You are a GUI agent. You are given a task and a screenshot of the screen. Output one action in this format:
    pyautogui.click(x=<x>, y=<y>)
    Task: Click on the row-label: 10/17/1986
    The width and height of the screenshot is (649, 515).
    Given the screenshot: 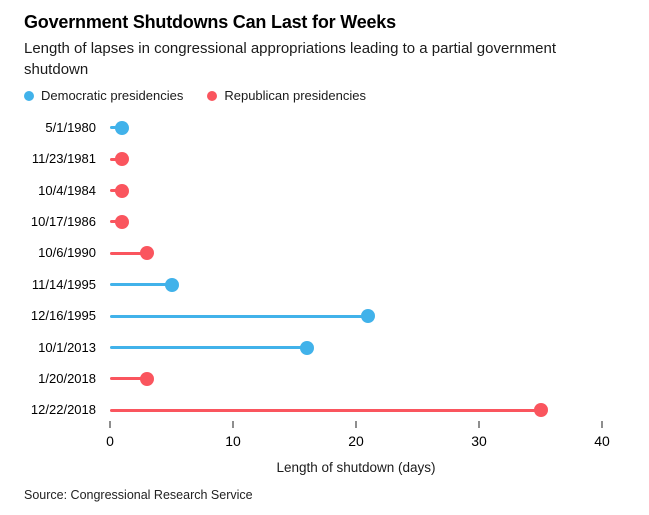 What is the action you would take?
    pyautogui.click(x=63, y=221)
    